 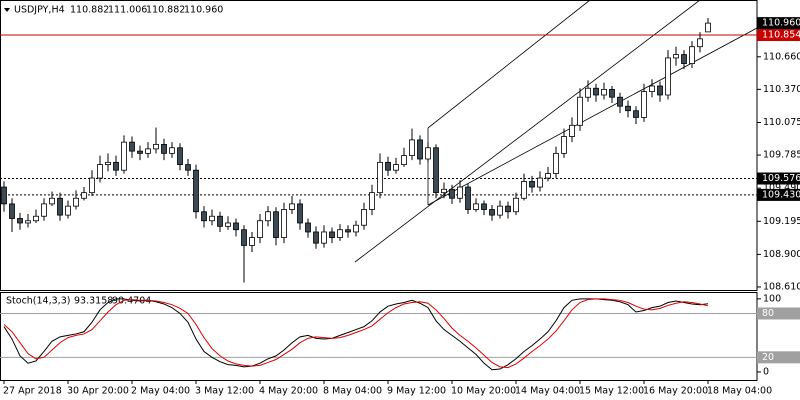 What do you see at coordinates (781, 23) in the screenshot?
I see `last-price-label: 110.960` at bounding box center [781, 23].